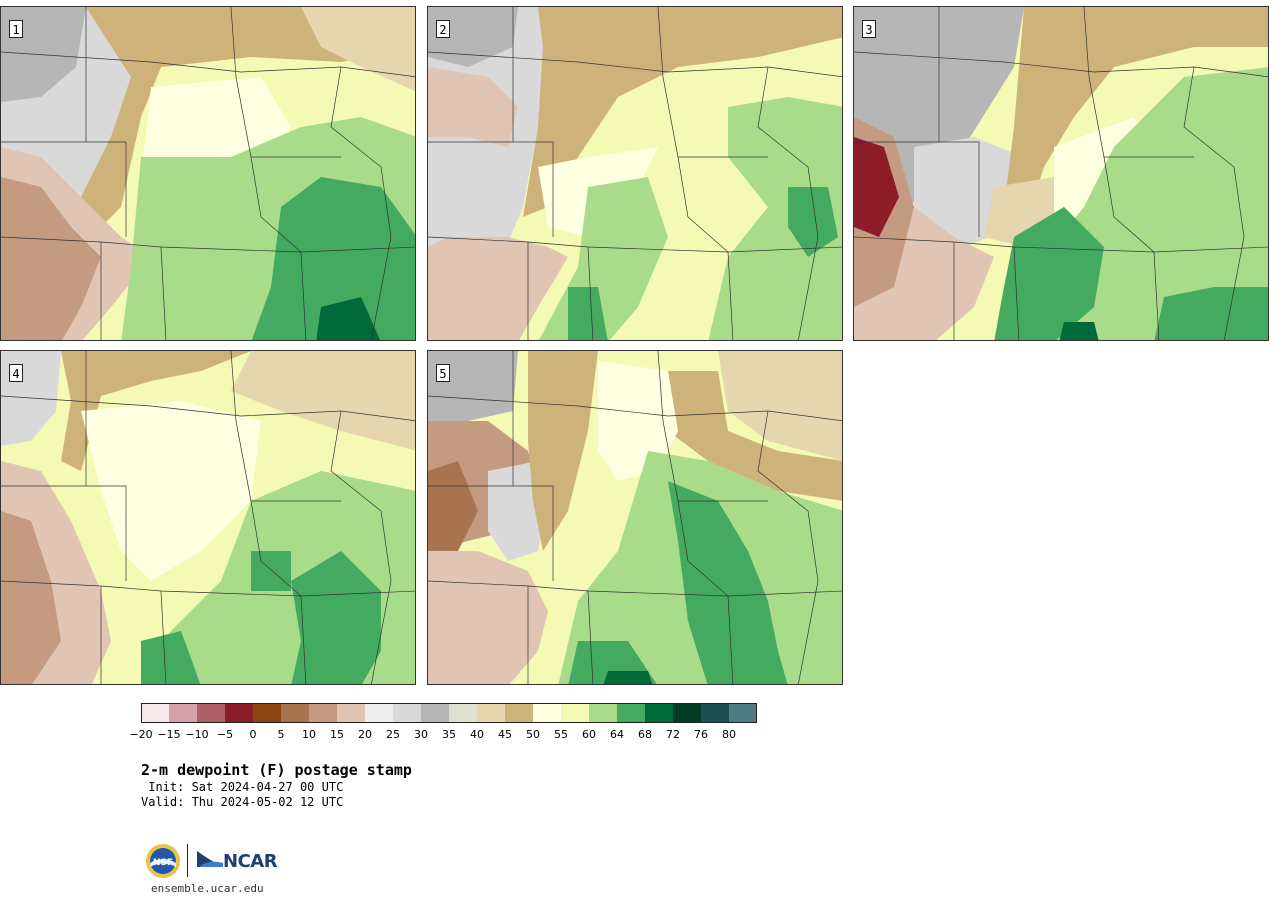 The height and width of the screenshot is (901, 1280). I want to click on colorbar-tick-label: 64, so click(617, 734).